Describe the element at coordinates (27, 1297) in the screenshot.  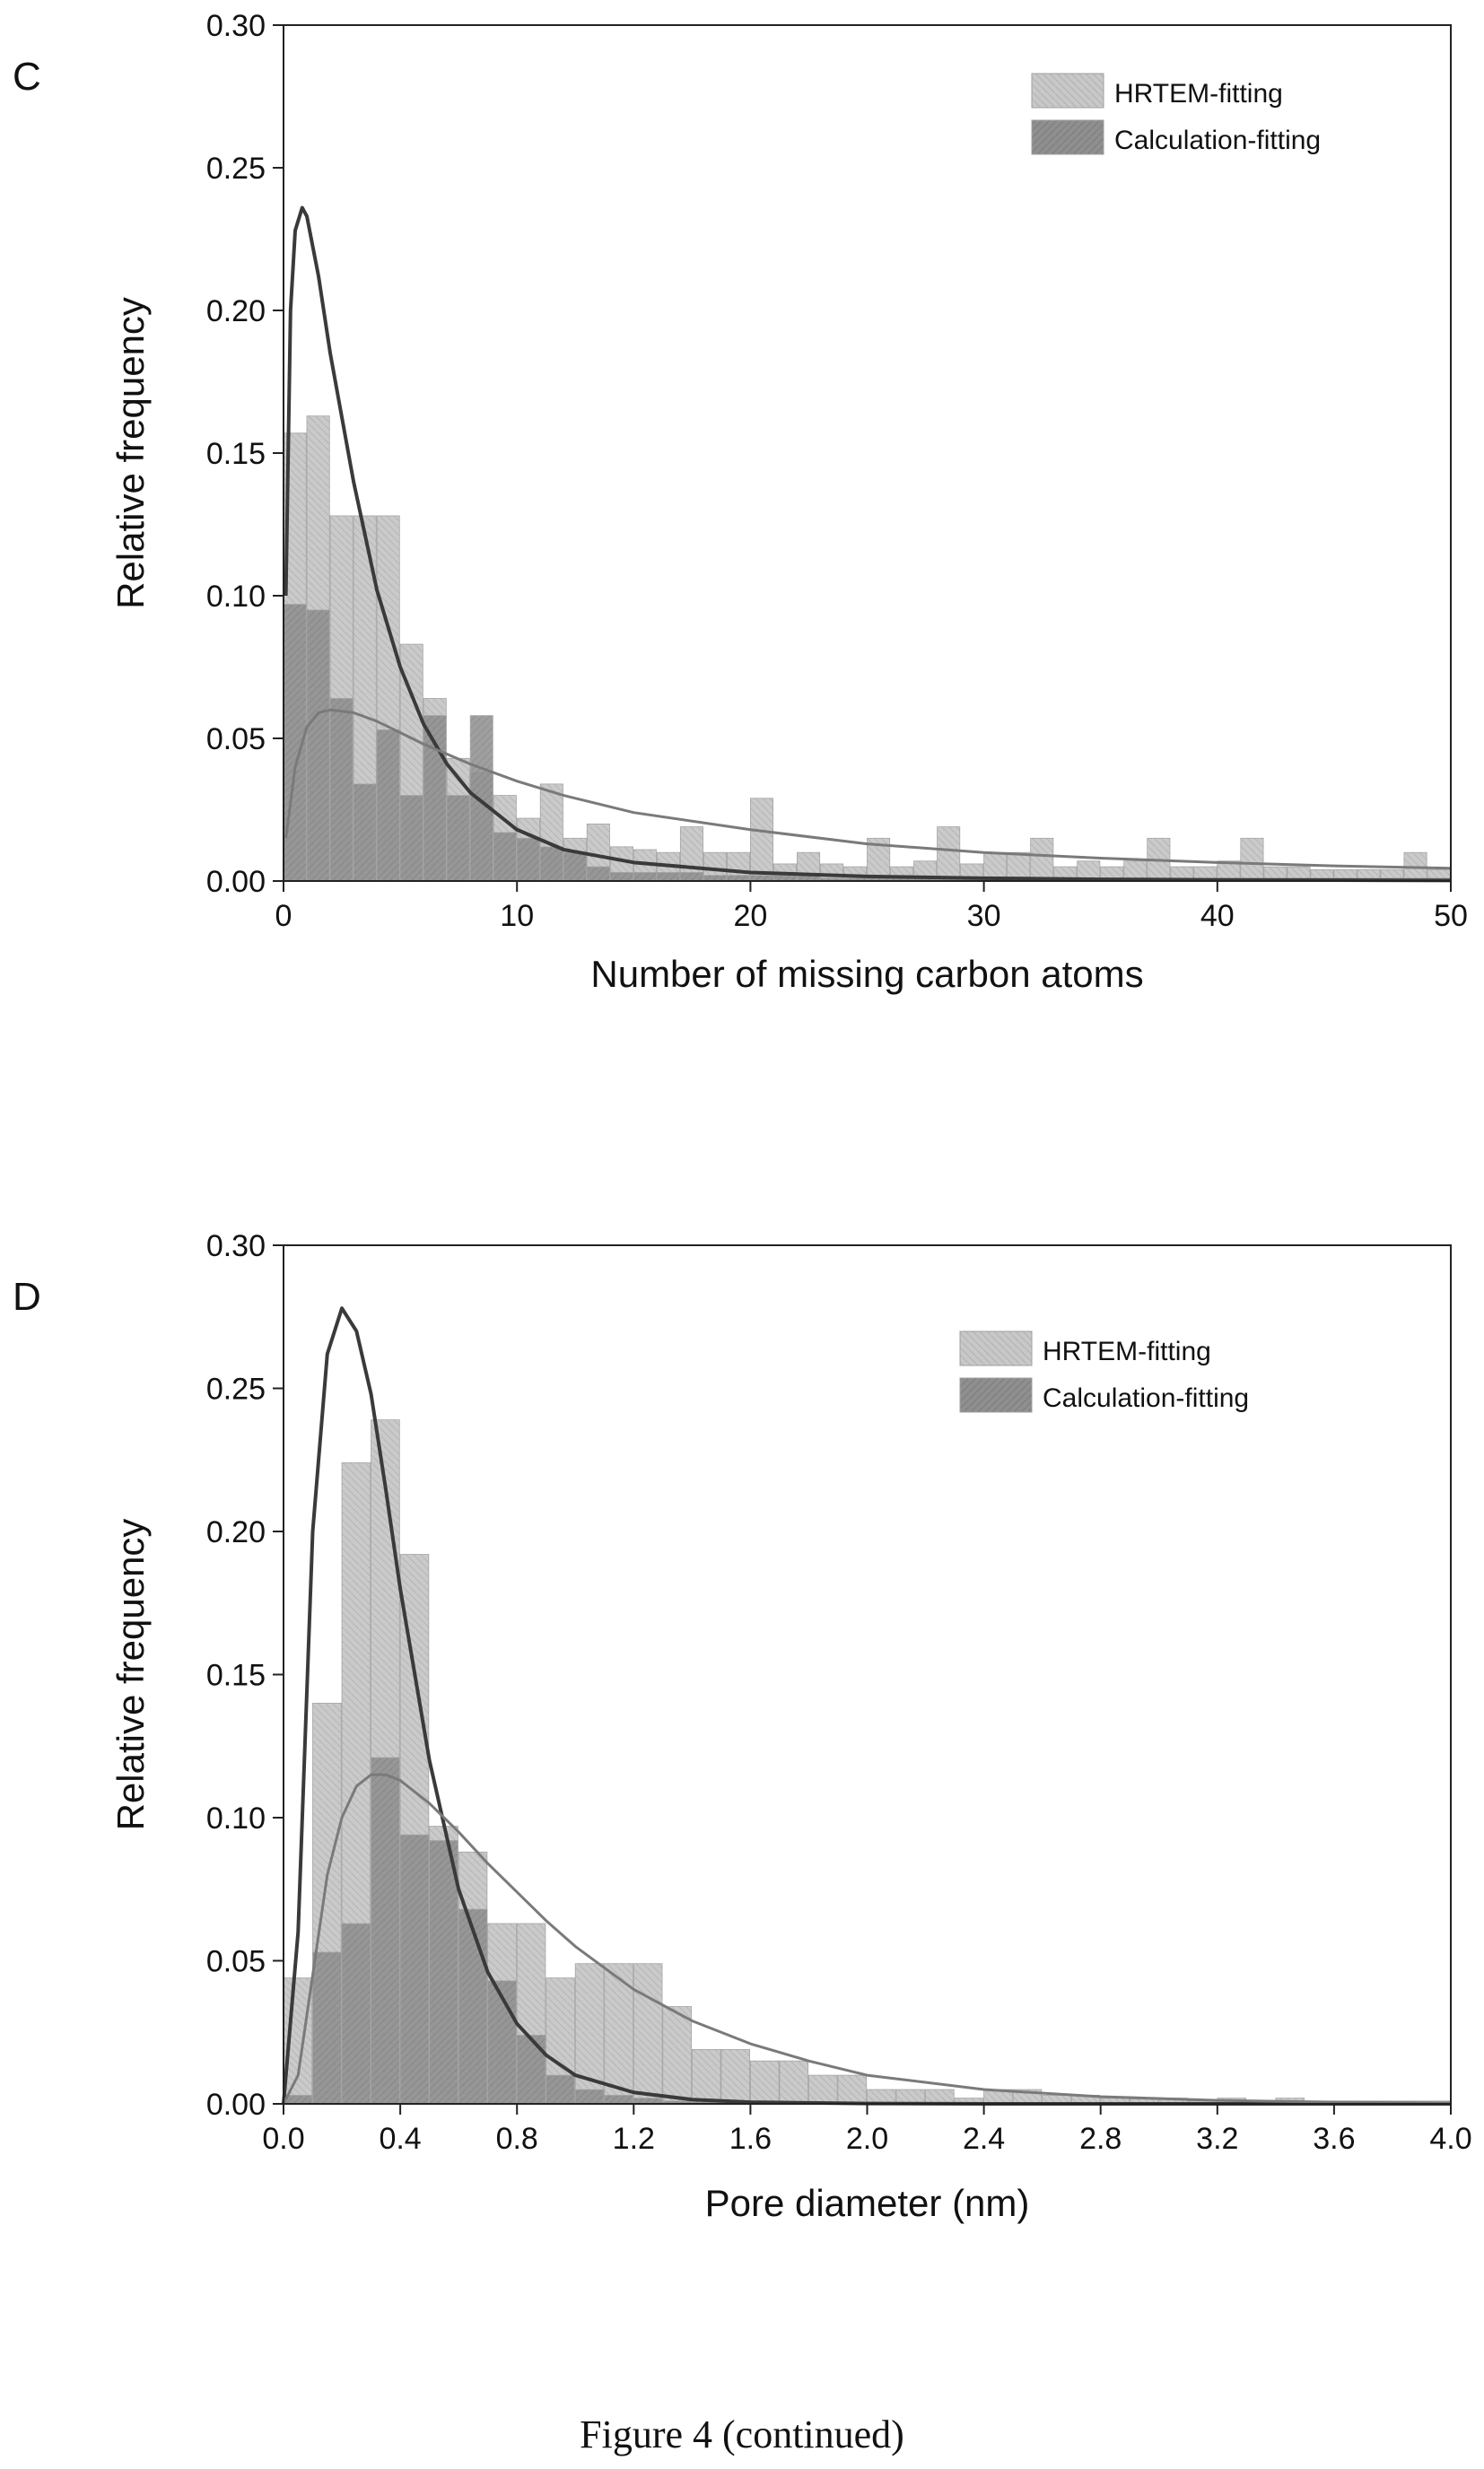
I see `panel-label: D` at that location.